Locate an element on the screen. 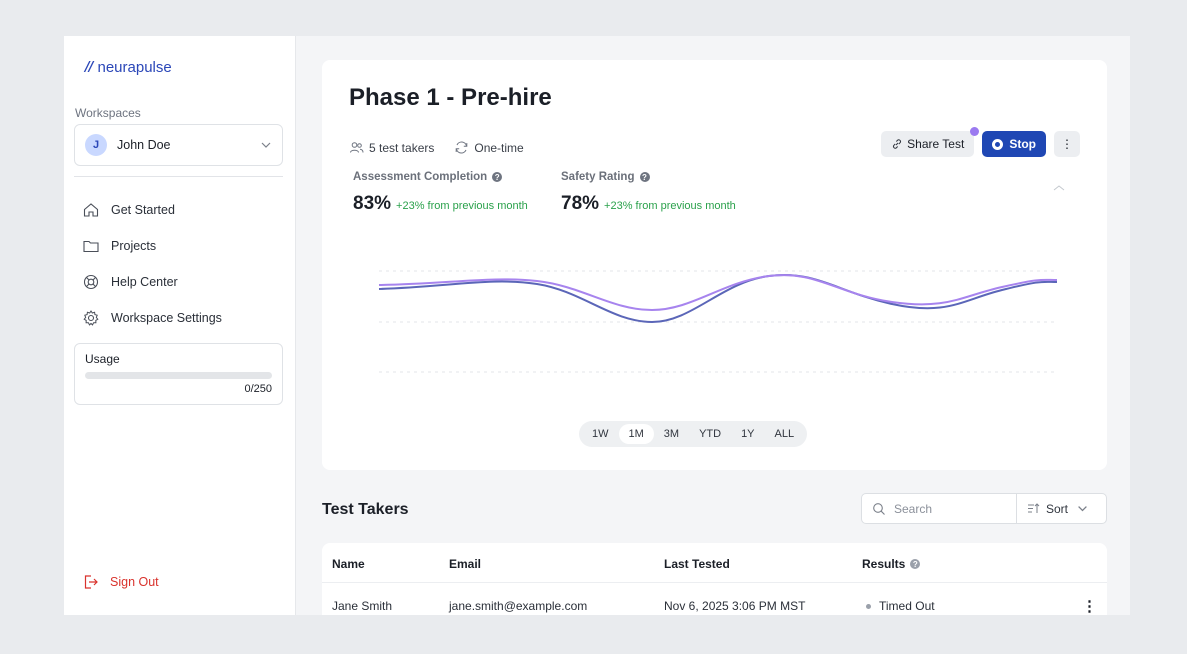 The width and height of the screenshot is (1187, 654). trend-chart is located at coordinates (718, 321).